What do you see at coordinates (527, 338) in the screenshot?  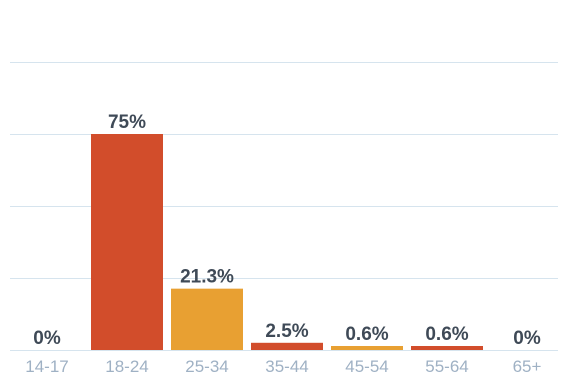 I see `value-label-65+: 0%` at bounding box center [527, 338].